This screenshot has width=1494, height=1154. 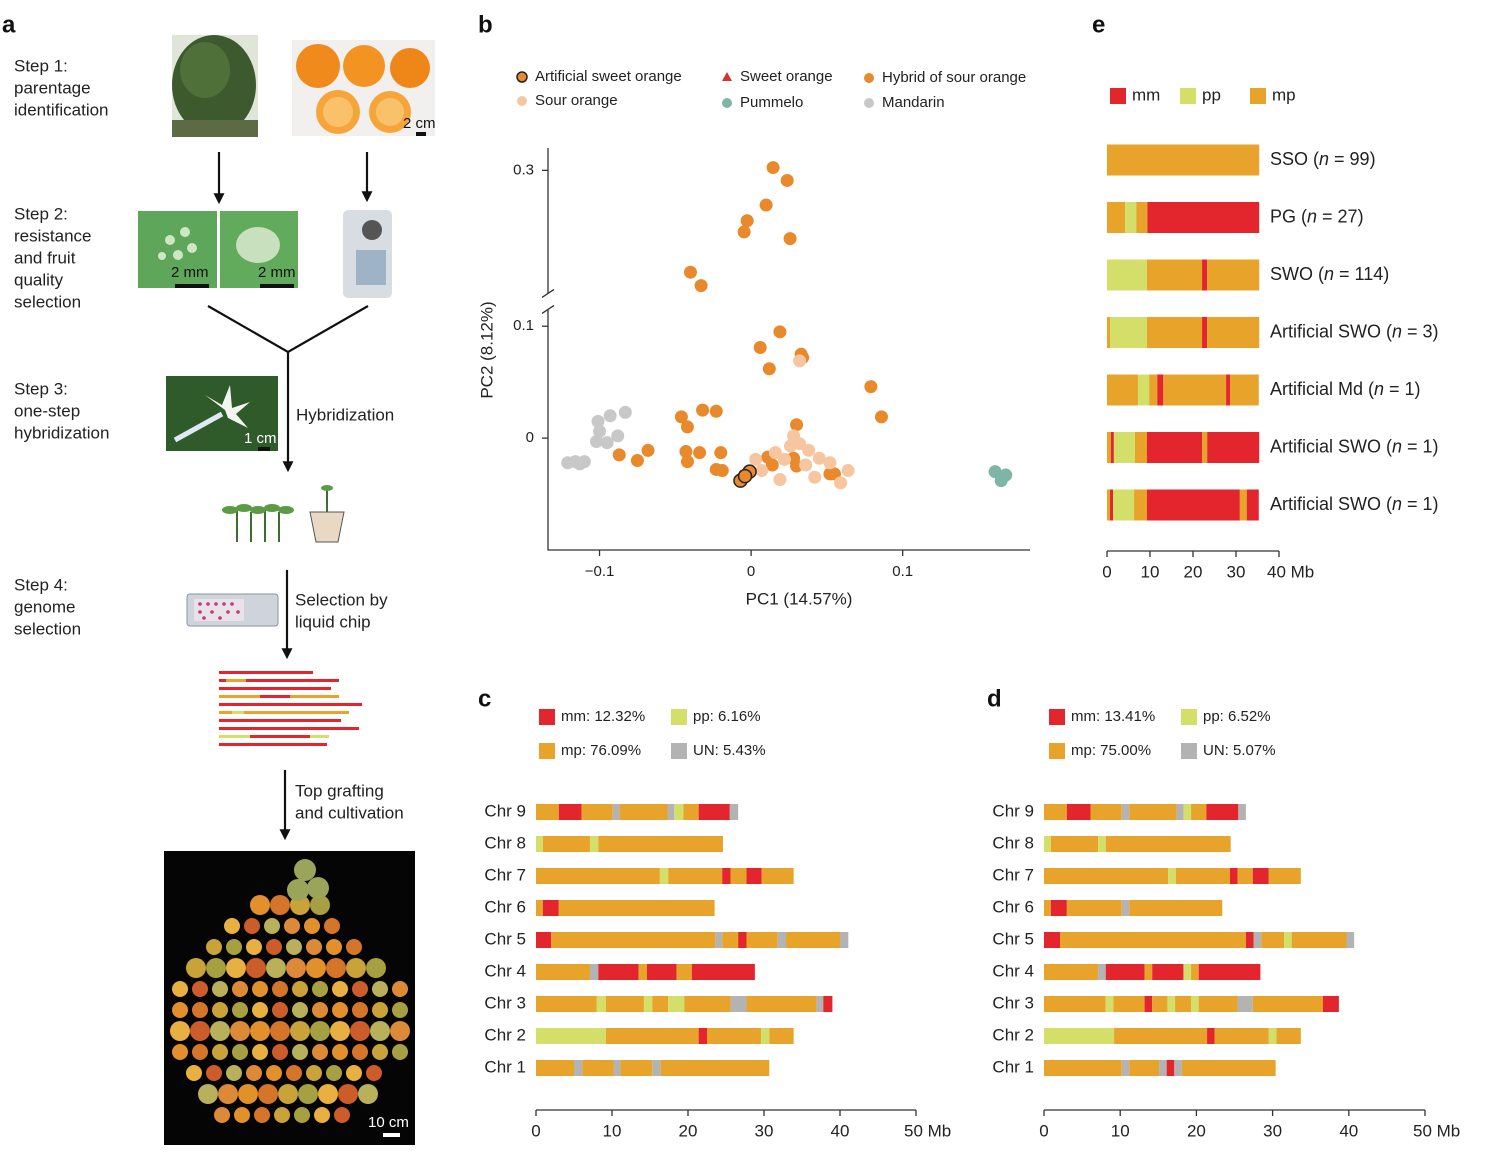 I want to click on row-label: Chr 6, so click(x=1013, y=906).